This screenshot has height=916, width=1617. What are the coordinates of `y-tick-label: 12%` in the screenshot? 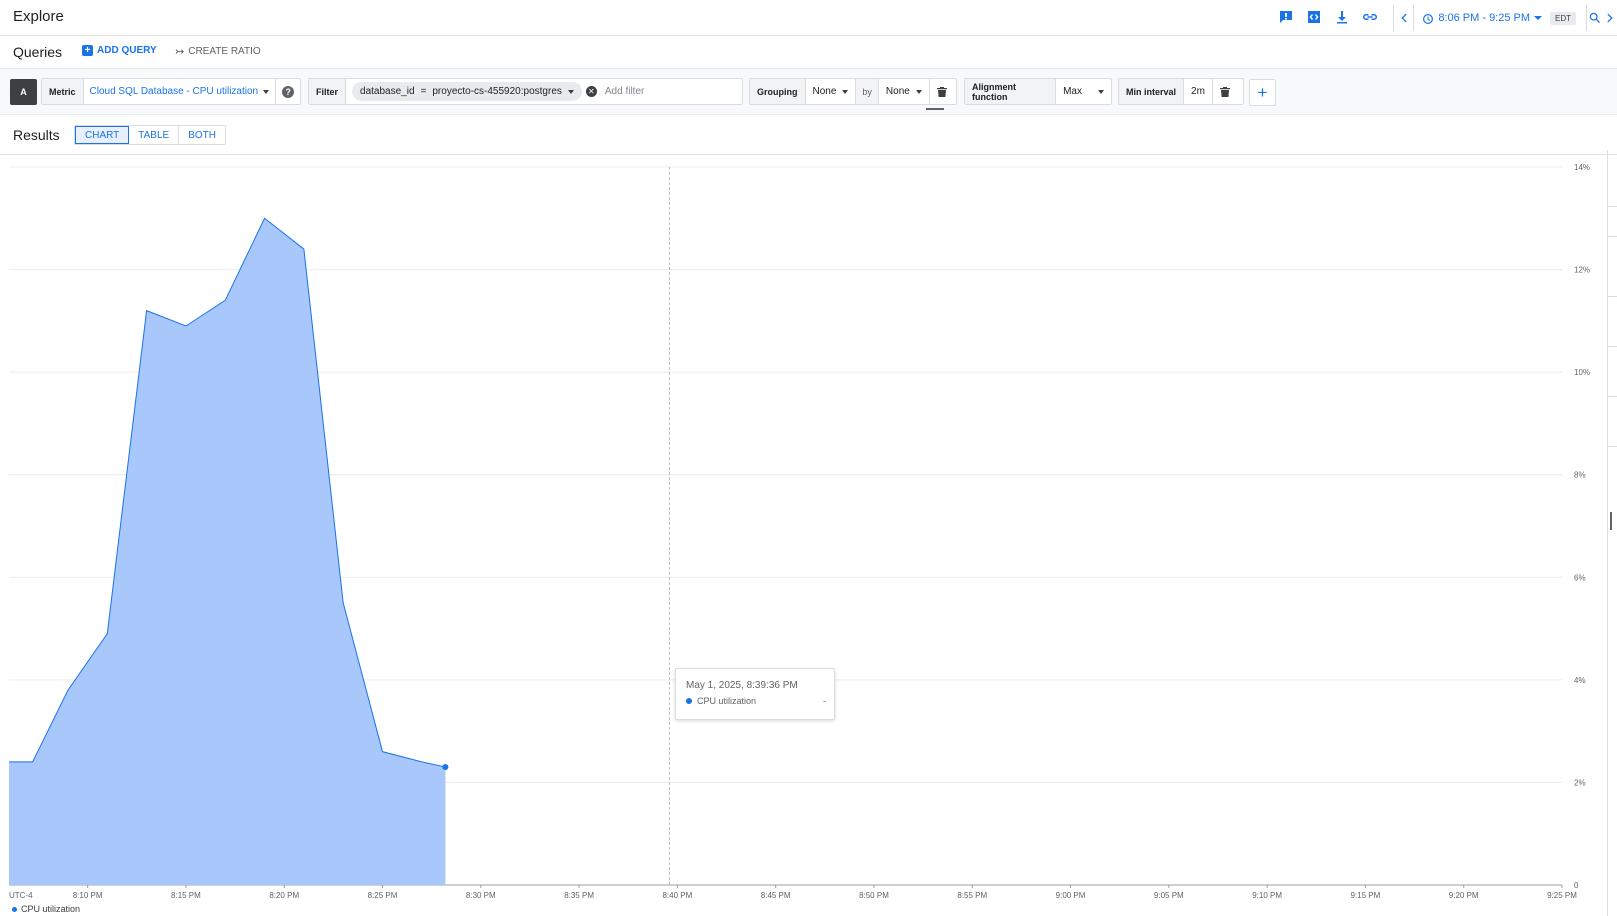 It's located at (1582, 270).